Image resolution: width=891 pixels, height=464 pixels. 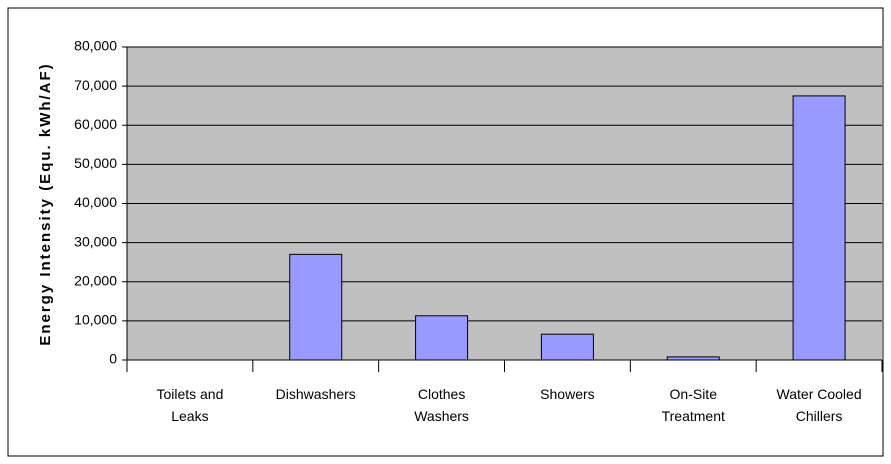 I want to click on x-tick-label: Clothes Washers, so click(x=441, y=405).